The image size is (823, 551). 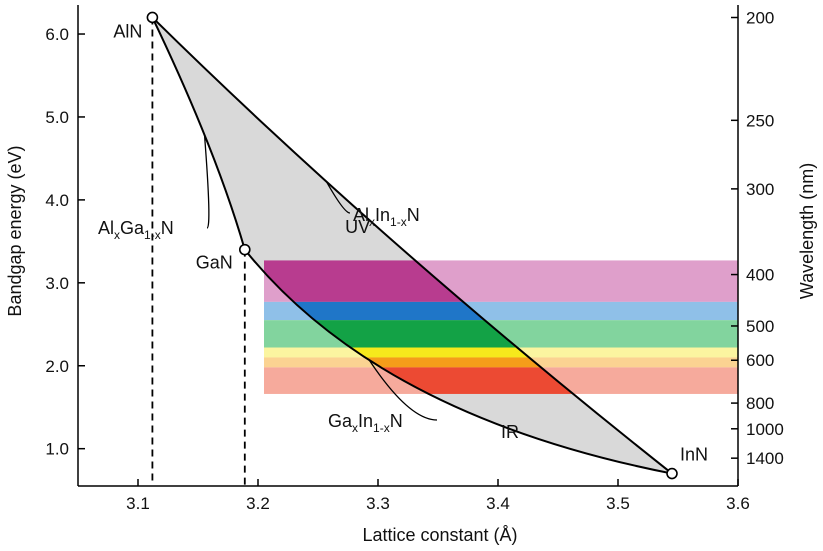 What do you see at coordinates (106, 228) in the screenshot?
I see `label-algan-part-0: Al` at bounding box center [106, 228].